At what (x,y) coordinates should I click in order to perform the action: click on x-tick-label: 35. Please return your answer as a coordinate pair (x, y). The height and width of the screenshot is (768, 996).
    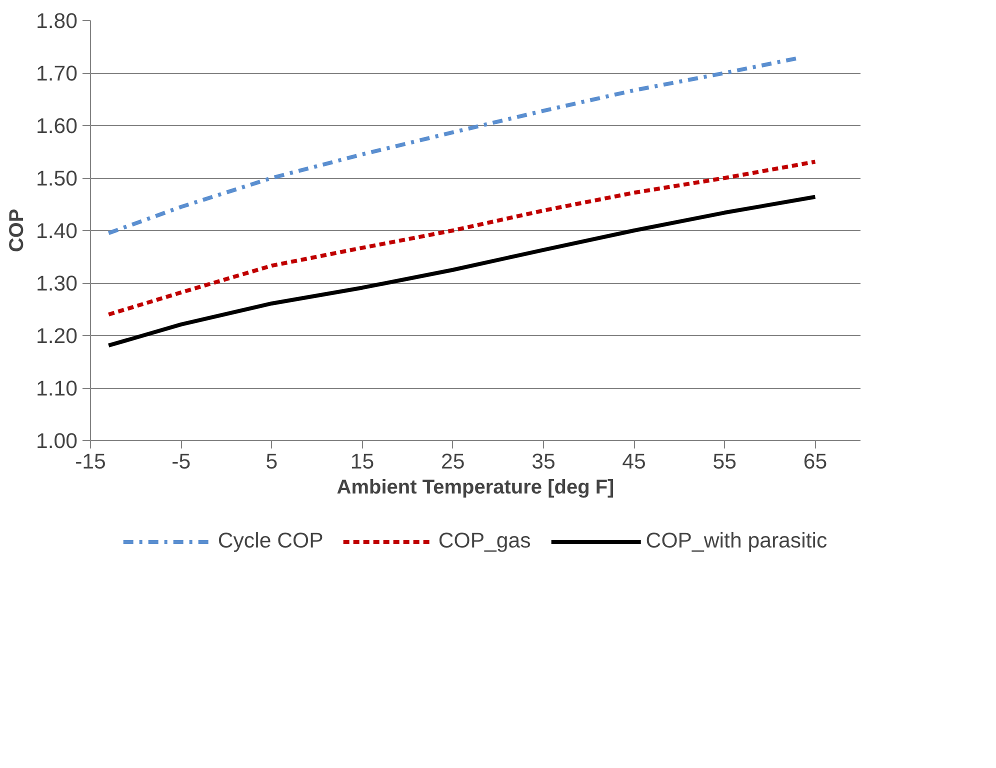
    Looking at the image, I should click on (544, 462).